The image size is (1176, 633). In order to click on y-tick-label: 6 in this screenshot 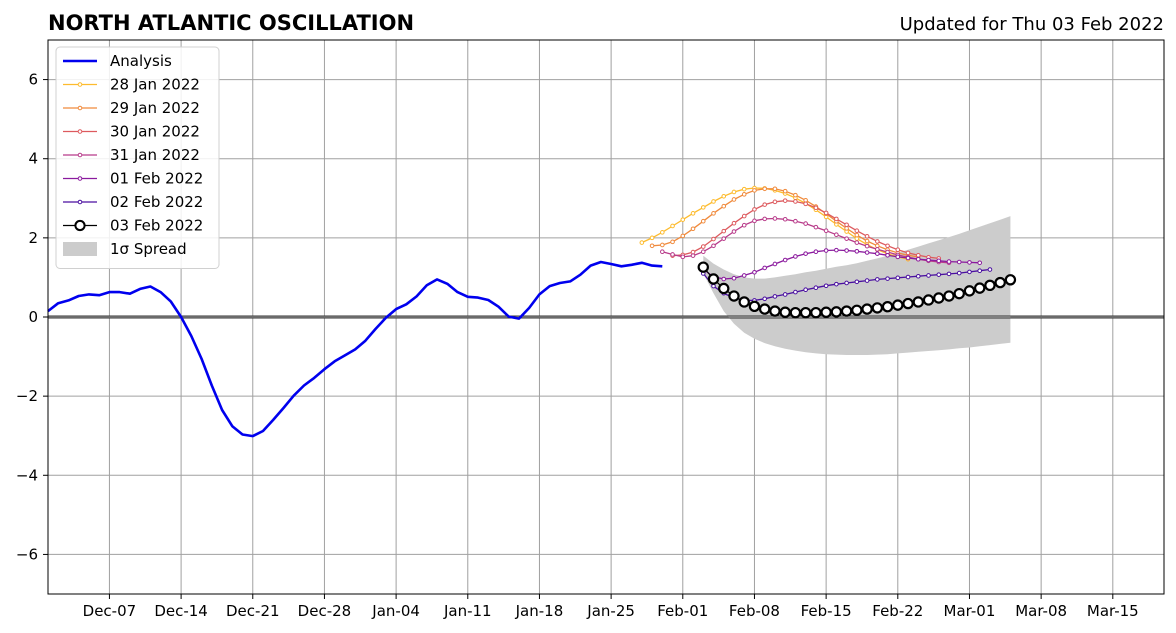, I will do `click(33, 80)`.